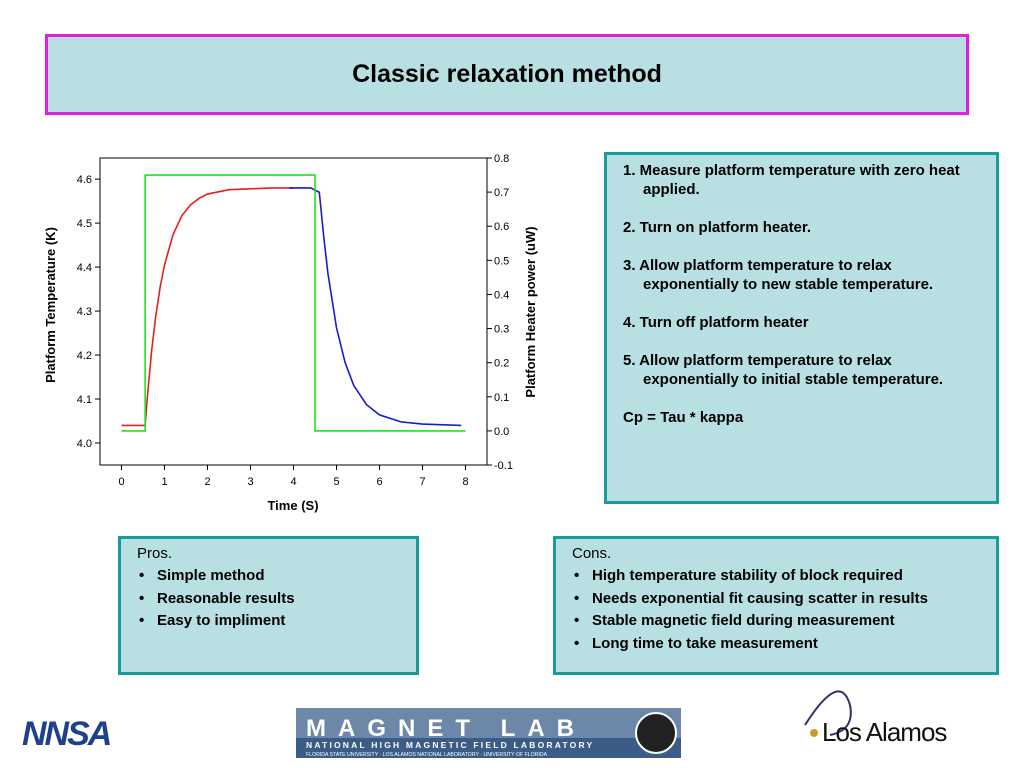 This screenshot has height=768, width=1024. Describe the element at coordinates (422, 482) in the screenshot. I see `x-tick-label: 7` at that location.